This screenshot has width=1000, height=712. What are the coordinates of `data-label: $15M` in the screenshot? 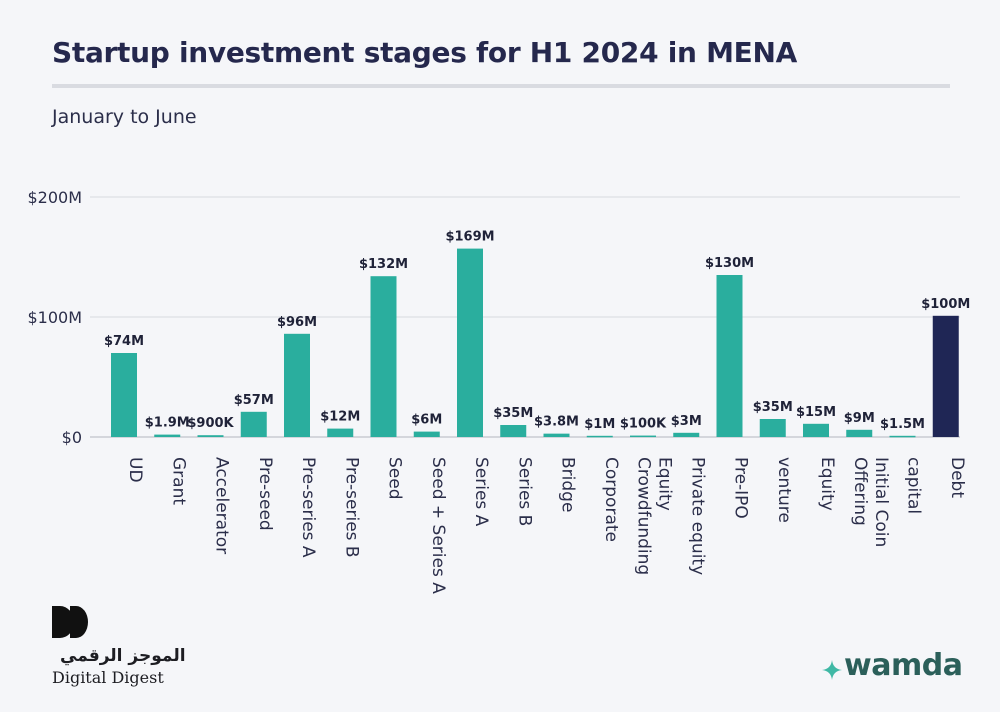 It's located at (816, 412).